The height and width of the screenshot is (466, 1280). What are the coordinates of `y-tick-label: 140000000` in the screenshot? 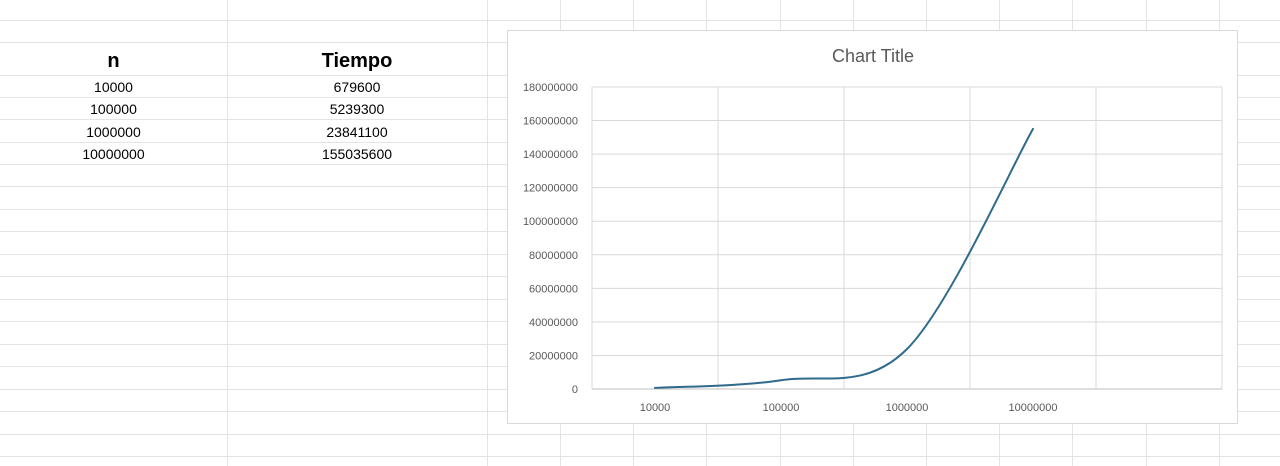 It's located at (550, 155).